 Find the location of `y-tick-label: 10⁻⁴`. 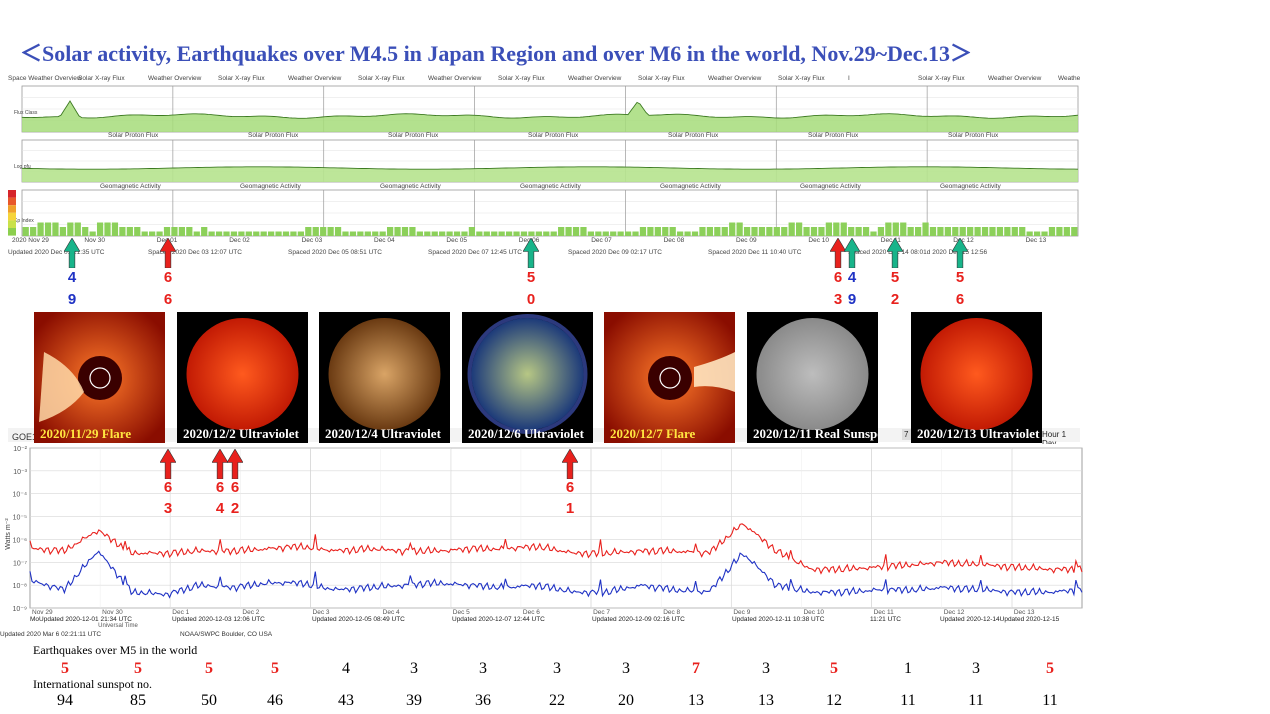

y-tick-label: 10⁻⁴ is located at coordinates (20, 495).